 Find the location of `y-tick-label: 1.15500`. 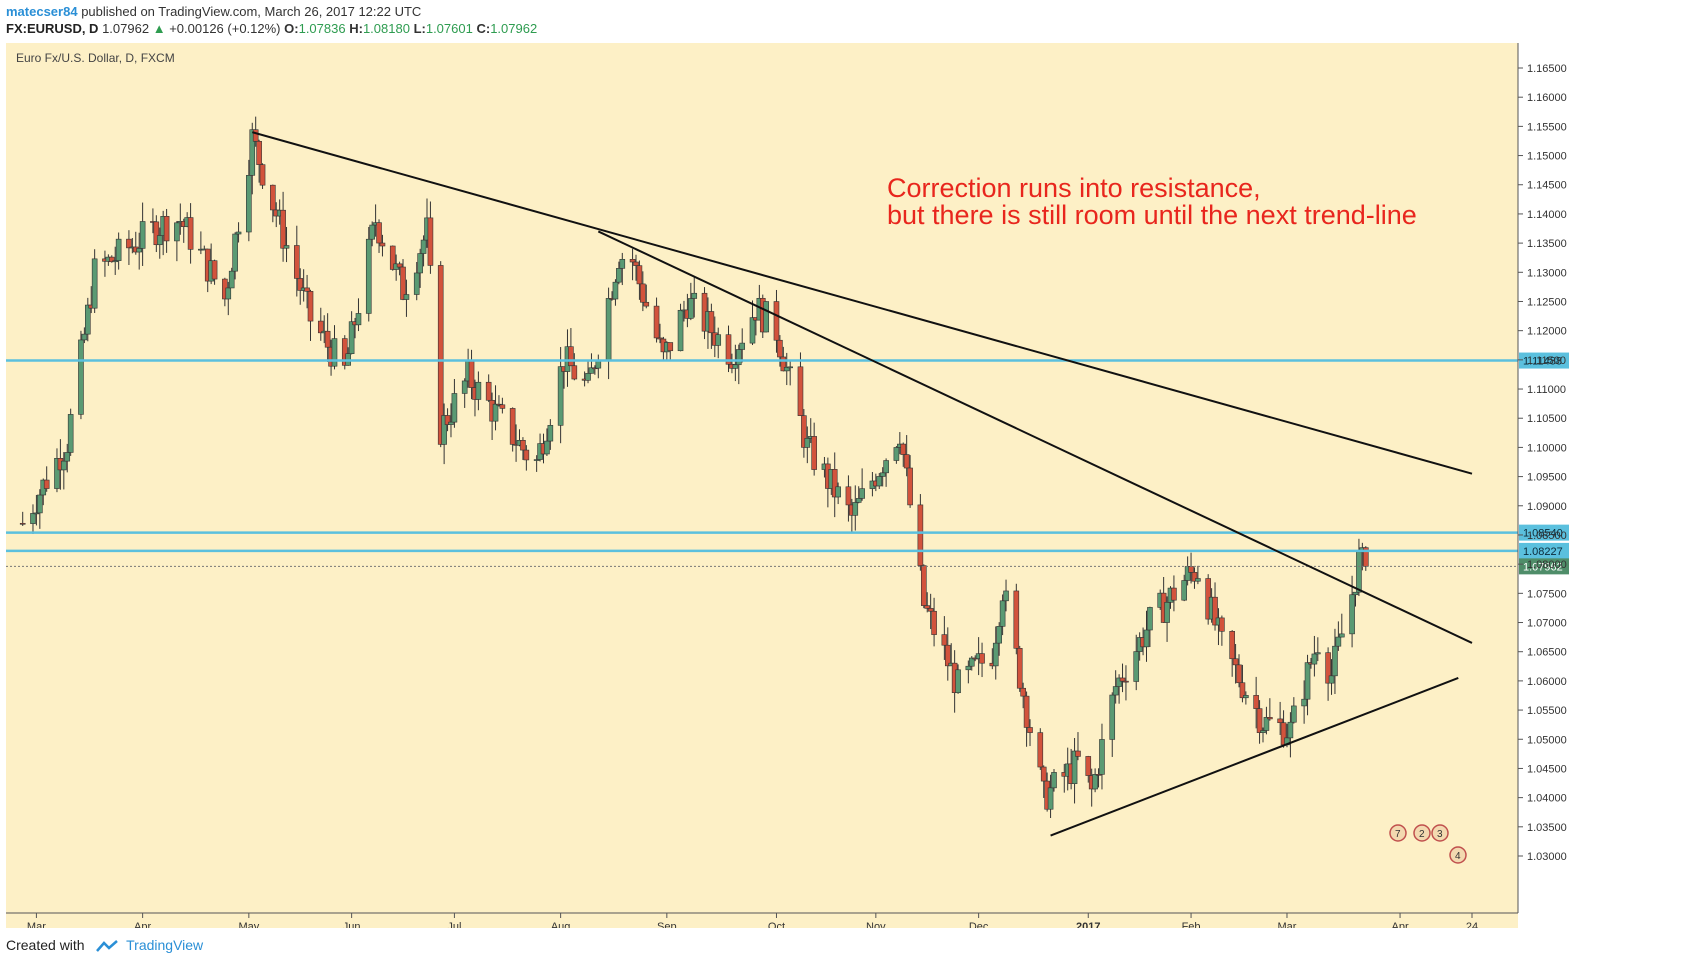

y-tick-label: 1.15500 is located at coordinates (1547, 127).